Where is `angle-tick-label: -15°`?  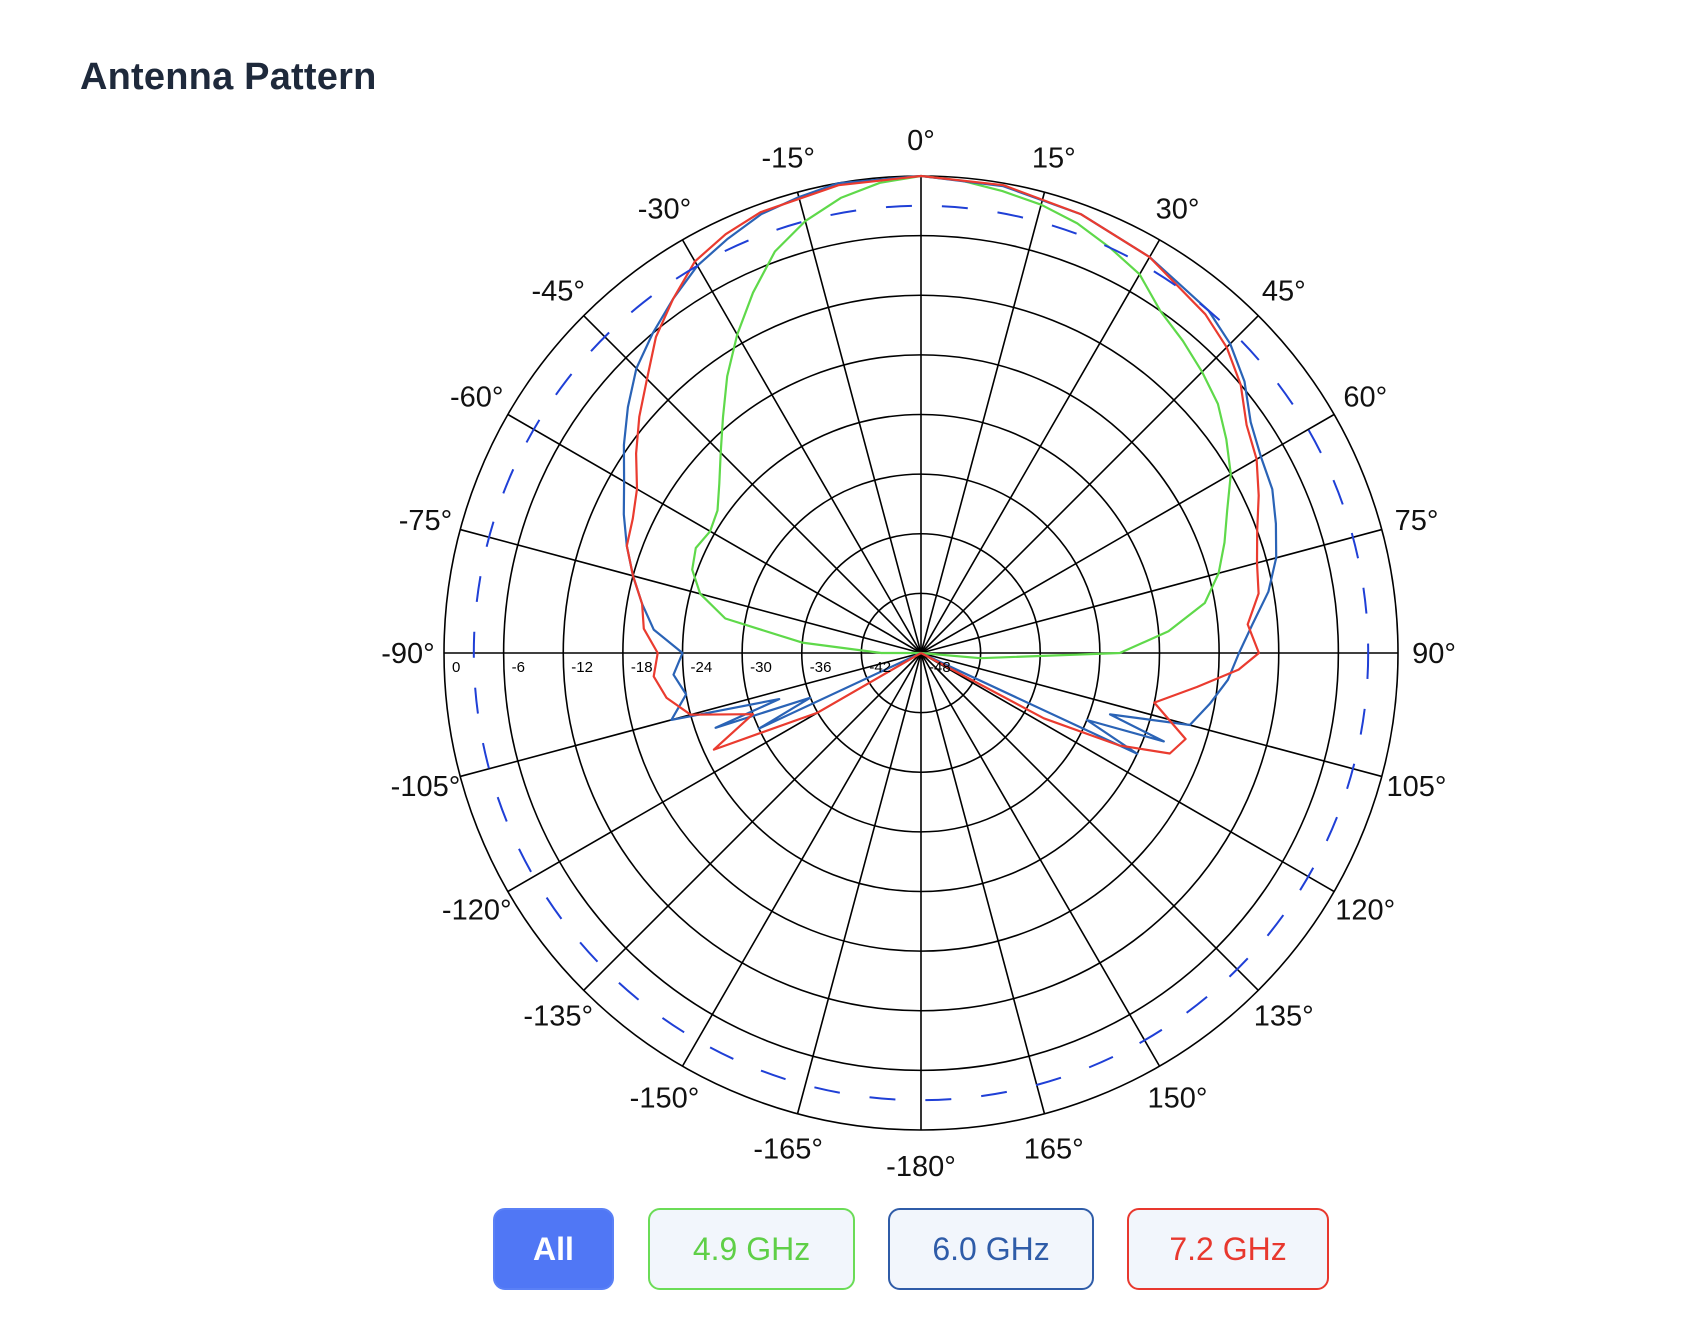 angle-tick-label: -15° is located at coordinates (788, 158).